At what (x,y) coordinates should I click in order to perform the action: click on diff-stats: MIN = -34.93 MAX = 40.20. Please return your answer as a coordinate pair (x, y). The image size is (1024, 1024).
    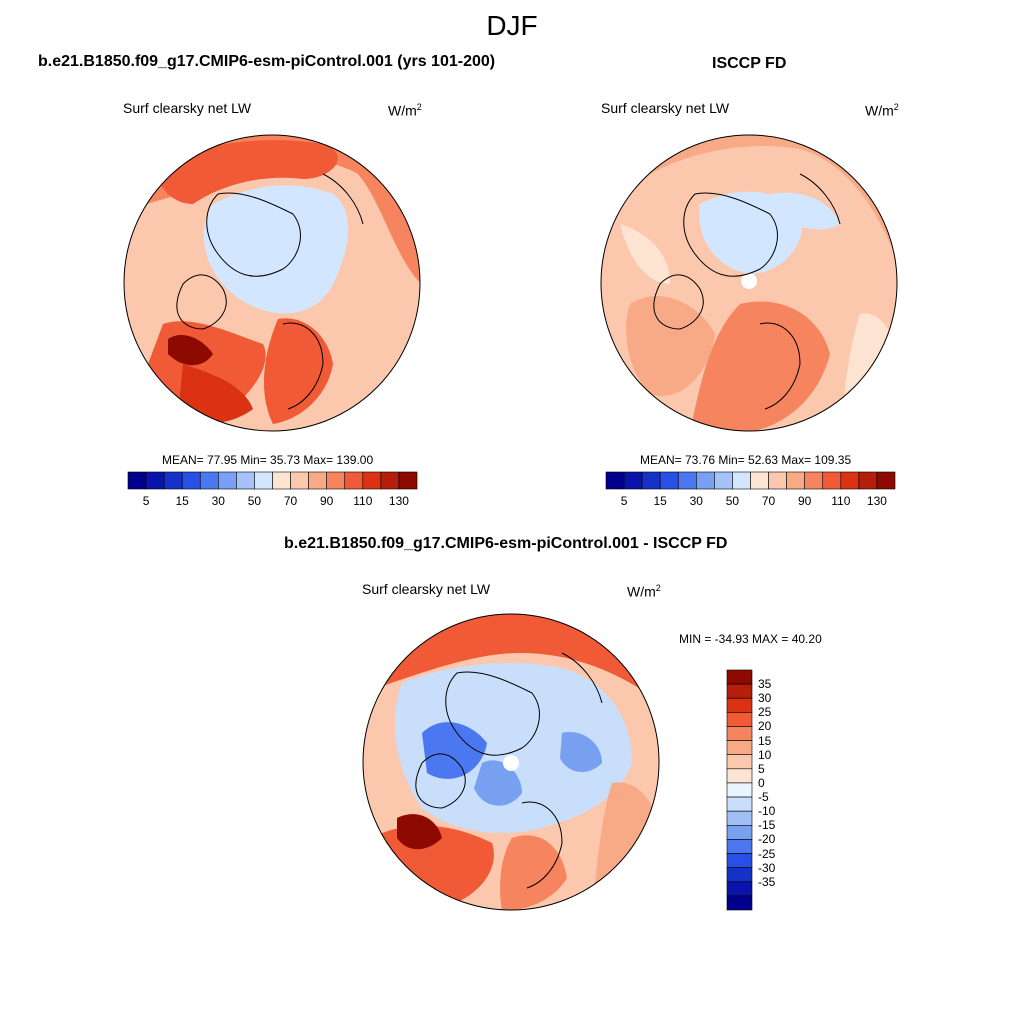
    Looking at the image, I should click on (750, 639).